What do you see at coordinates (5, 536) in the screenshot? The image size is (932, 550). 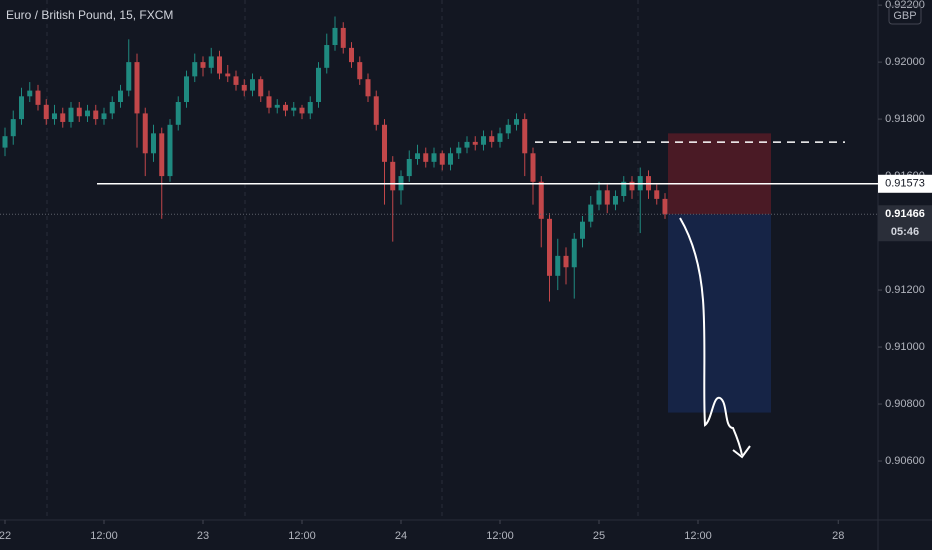 I see `x-tick-label: 22` at bounding box center [5, 536].